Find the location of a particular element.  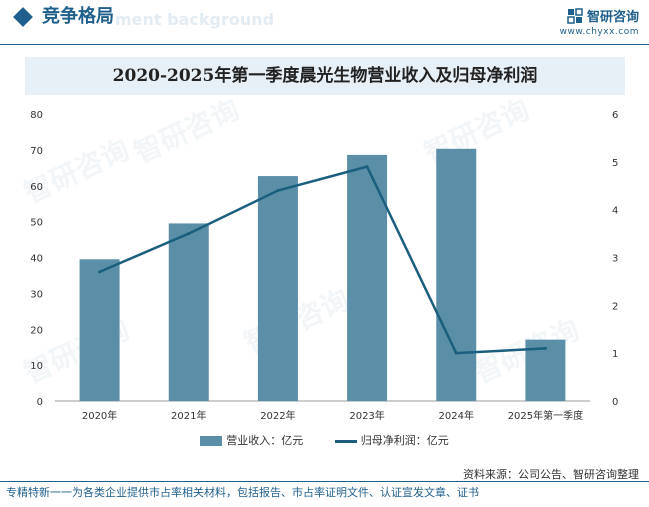

source-note: 资料来源：公司公告、智研咨询整理 is located at coordinates (551, 474).